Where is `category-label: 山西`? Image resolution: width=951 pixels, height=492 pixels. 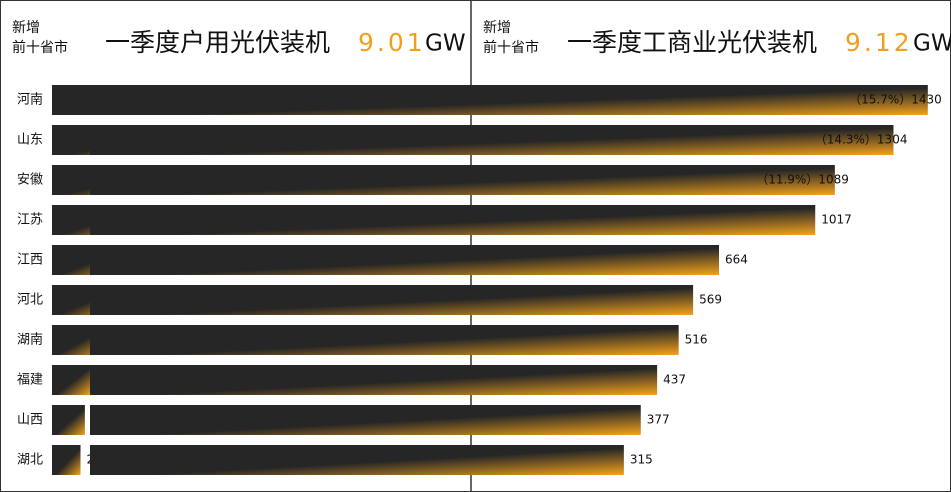 category-label: 山西 is located at coordinates (30, 420).